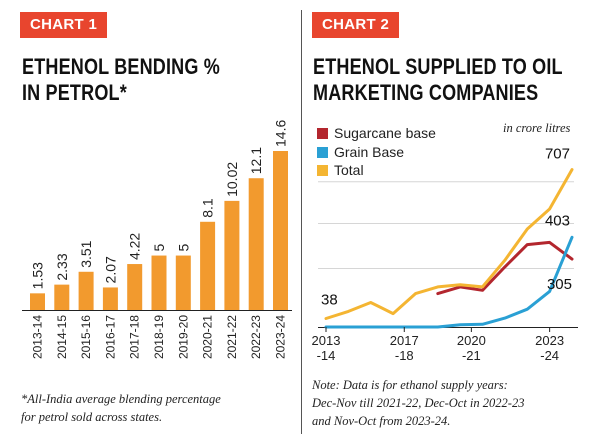 This screenshot has width=600, height=444. I want to click on chart2-annotation-403: 403, so click(557, 220).